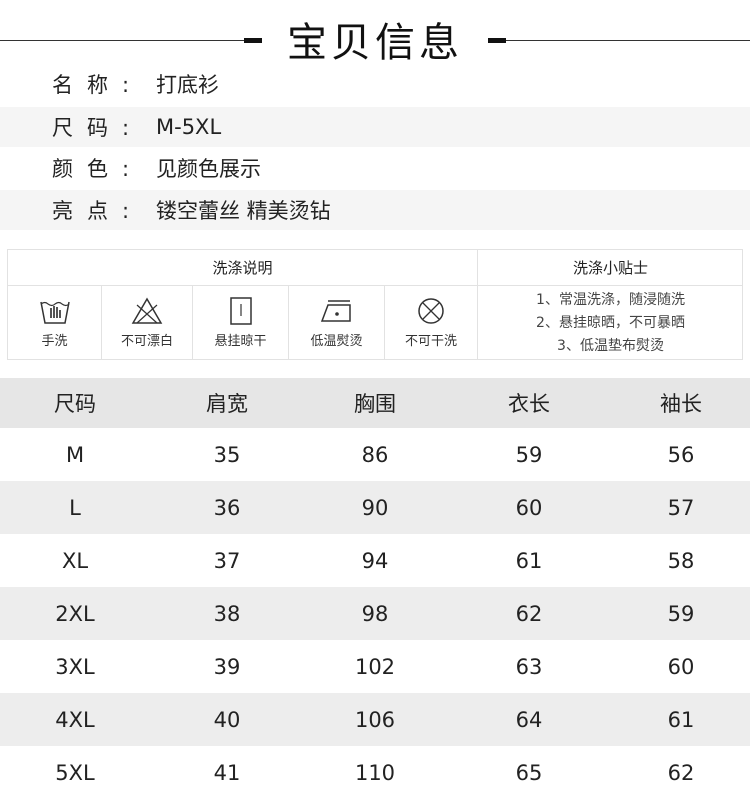 This screenshot has height=799, width=750. Describe the element at coordinates (375, 210) in the screenshot. I see `info-row-highlight: 亮点: 镂空蕾丝 精美烫钻` at that location.